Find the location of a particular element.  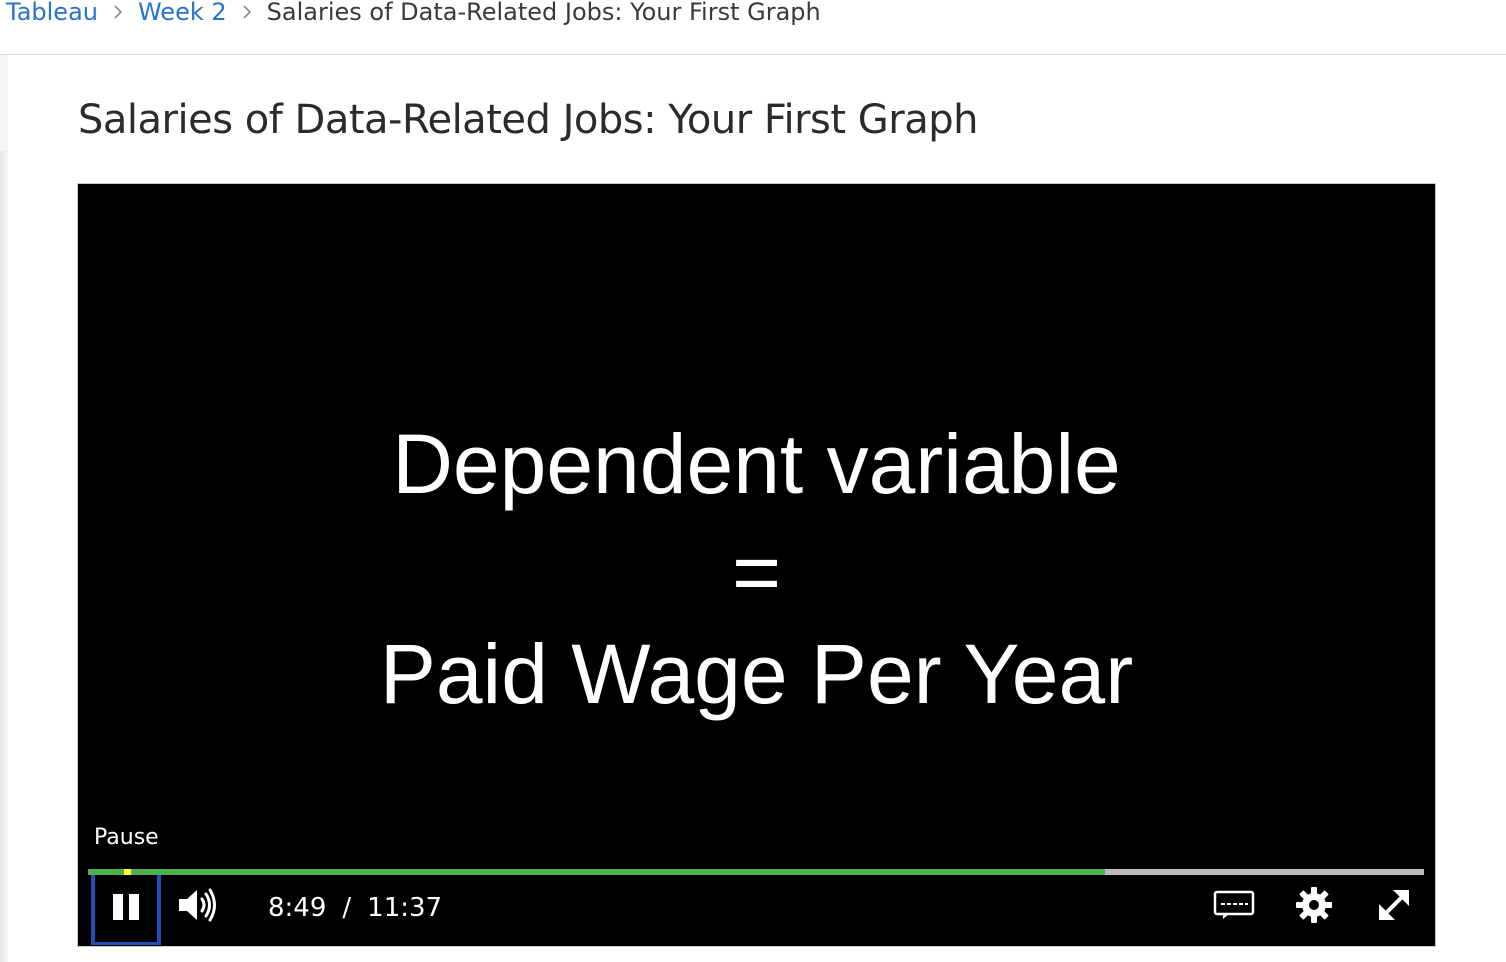

gear-icon is located at coordinates (1314, 907).